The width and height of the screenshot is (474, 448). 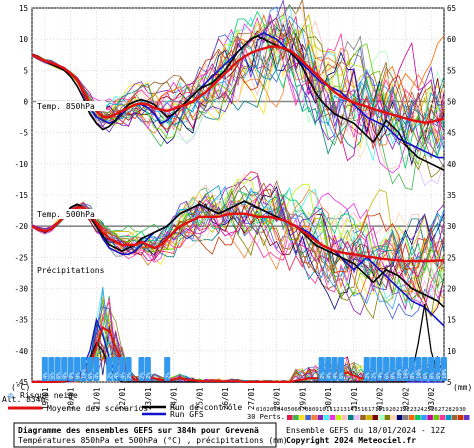 I want to click on x-tick-label: 19/01, so click(x=45, y=398).